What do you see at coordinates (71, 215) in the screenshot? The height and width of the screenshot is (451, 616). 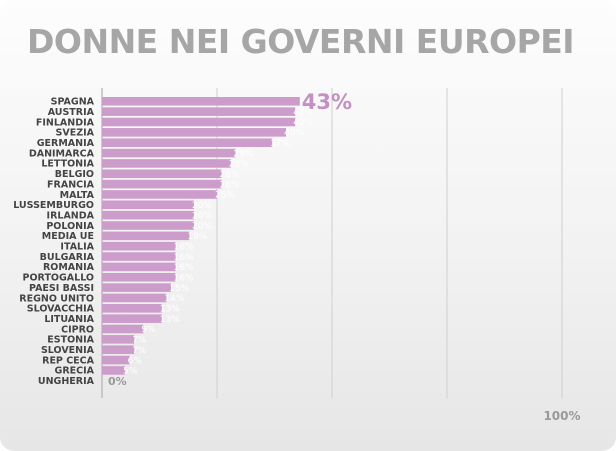 I see `category-label: IRLANDA` at bounding box center [71, 215].